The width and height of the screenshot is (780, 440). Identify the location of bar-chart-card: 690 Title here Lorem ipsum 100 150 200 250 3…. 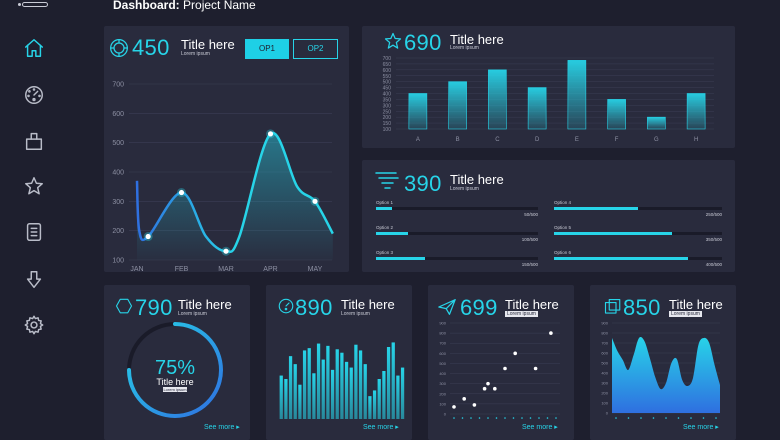
(548, 87).